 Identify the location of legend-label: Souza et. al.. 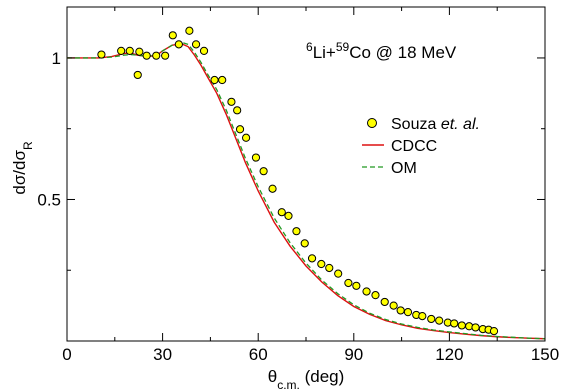
(435, 124).